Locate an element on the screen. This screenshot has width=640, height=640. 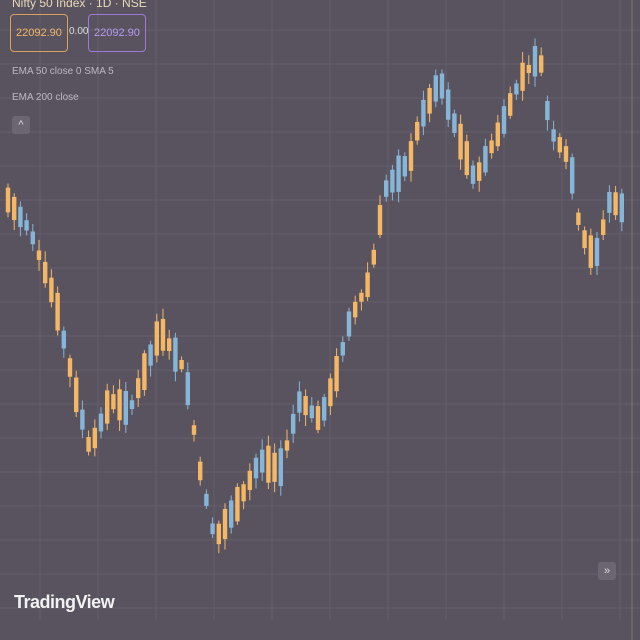
buy-price: 22092.90 is located at coordinates (117, 33).